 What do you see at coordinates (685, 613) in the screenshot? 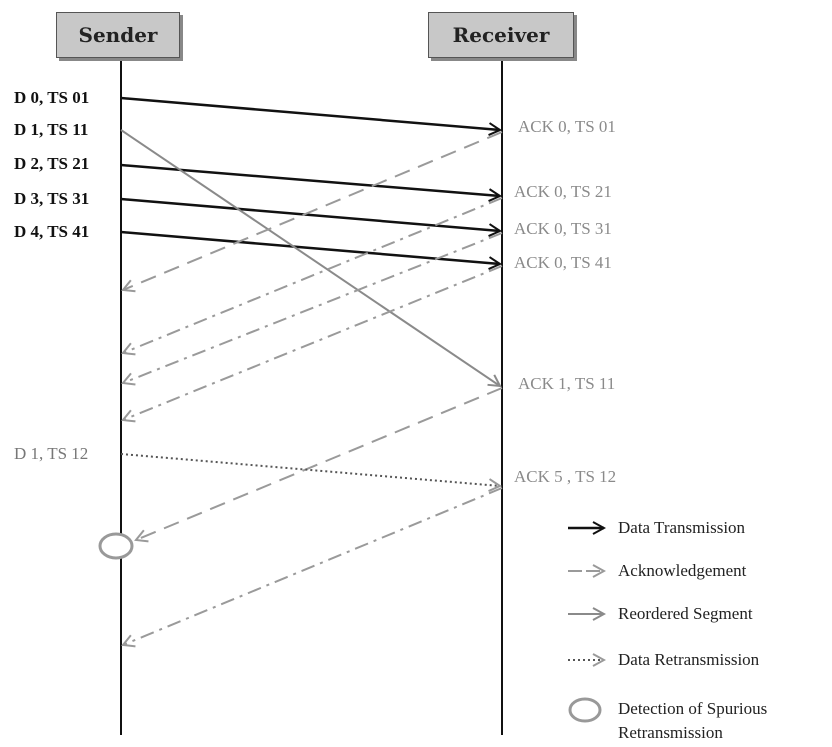
I see `legend-reordered-segment: Reordered Segment` at bounding box center [685, 613].